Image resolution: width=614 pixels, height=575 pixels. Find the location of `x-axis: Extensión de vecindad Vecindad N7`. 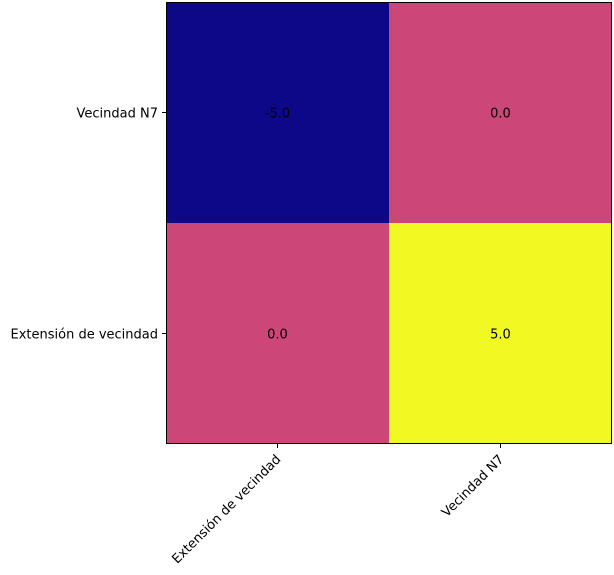

x-axis: Extensión de vecindad Vecindad N7 is located at coordinates (338, 505).